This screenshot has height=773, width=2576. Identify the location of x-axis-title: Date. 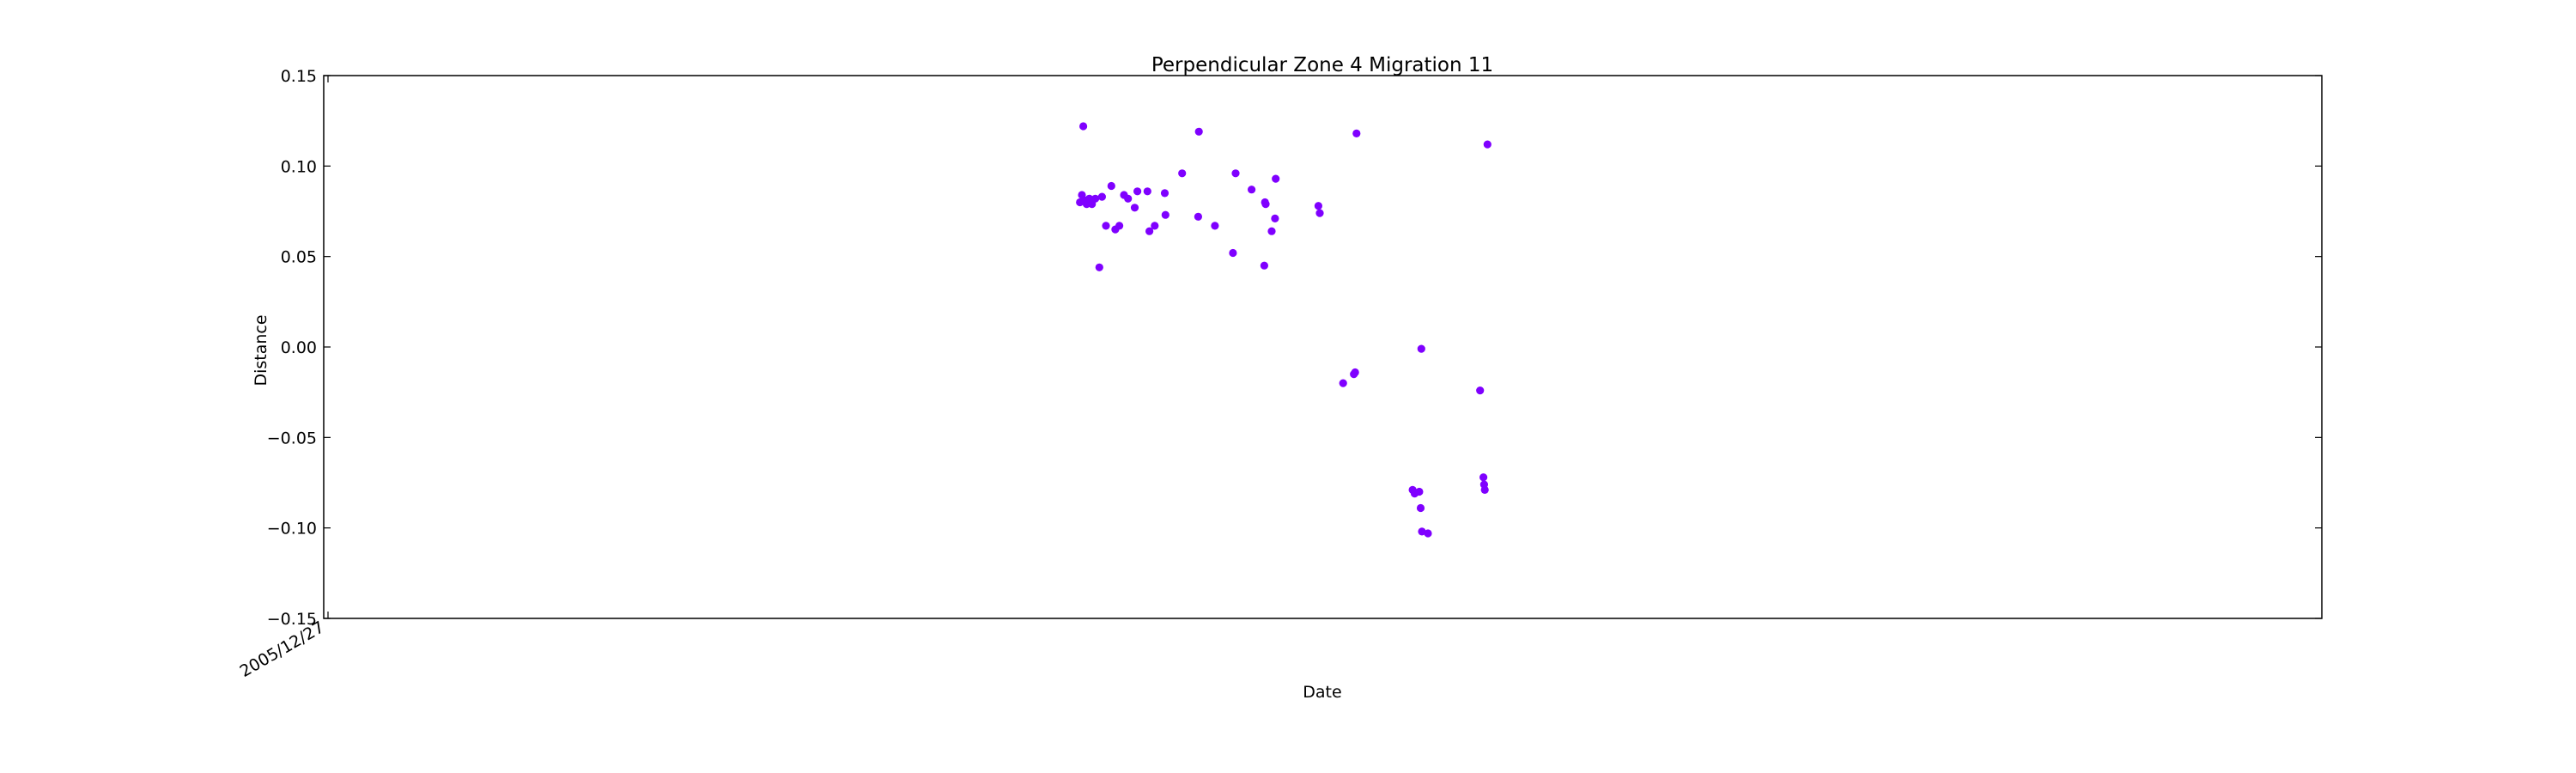
(1322, 692).